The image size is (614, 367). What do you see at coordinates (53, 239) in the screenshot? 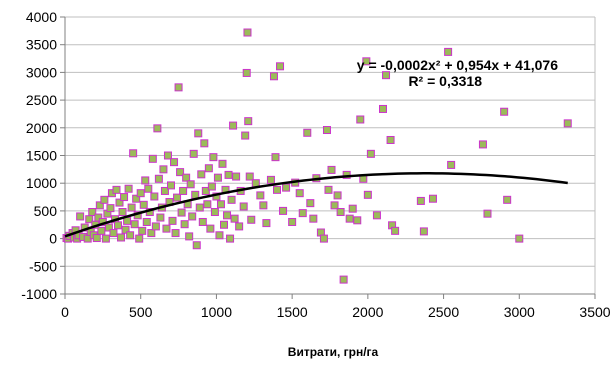
I see `y-tick-label: 0` at bounding box center [53, 239].